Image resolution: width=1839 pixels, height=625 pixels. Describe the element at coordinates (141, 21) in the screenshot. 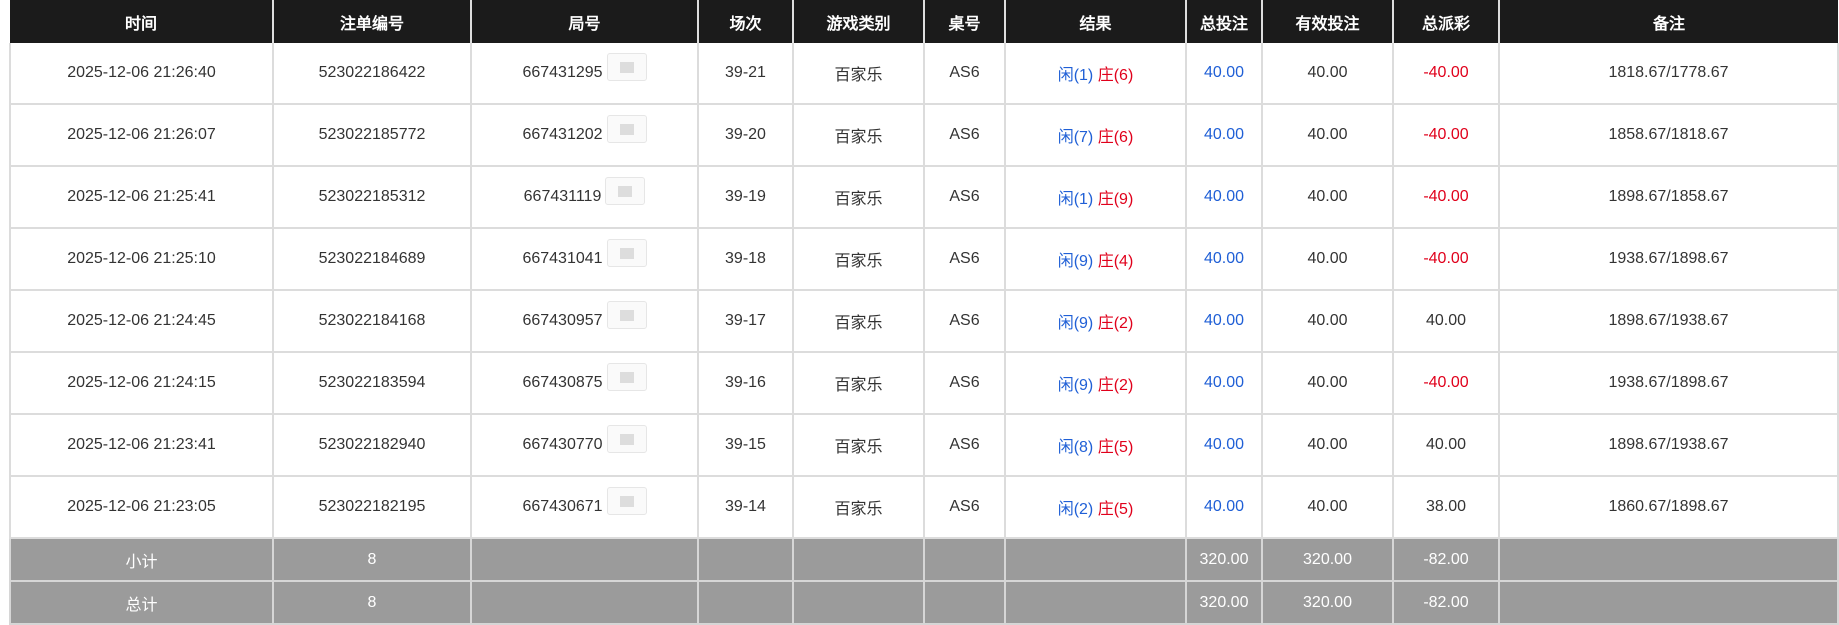

I see `column-header: 时间` at that location.